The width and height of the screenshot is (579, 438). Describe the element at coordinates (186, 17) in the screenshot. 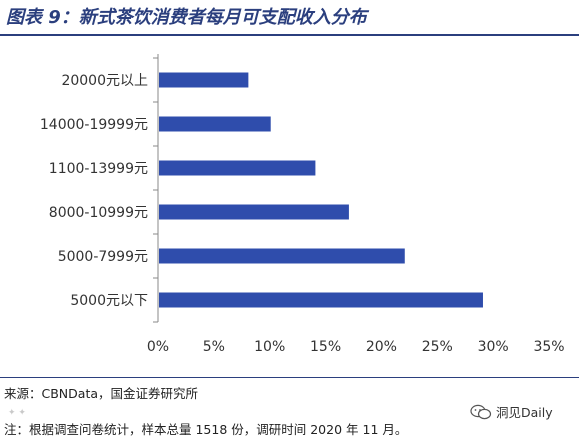

I see `figure-title: 图表 9：新式茶饮消费者每月可支配收入分布` at that location.